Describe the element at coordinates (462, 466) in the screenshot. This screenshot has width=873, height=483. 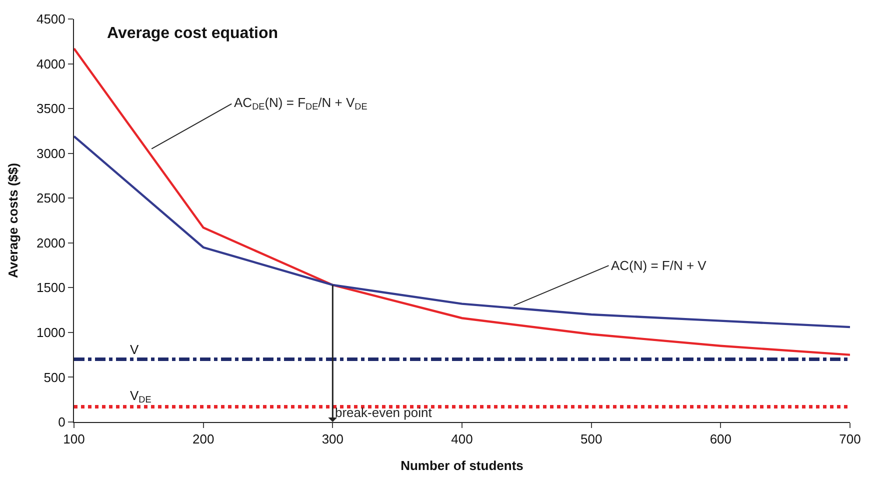
I see `x-axis-title: Number of students` at that location.